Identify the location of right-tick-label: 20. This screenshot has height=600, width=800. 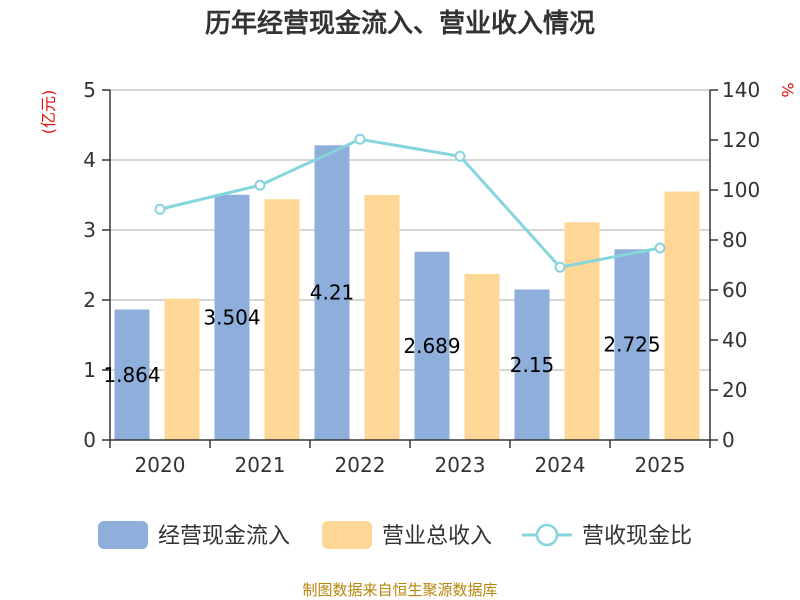
(734, 390).